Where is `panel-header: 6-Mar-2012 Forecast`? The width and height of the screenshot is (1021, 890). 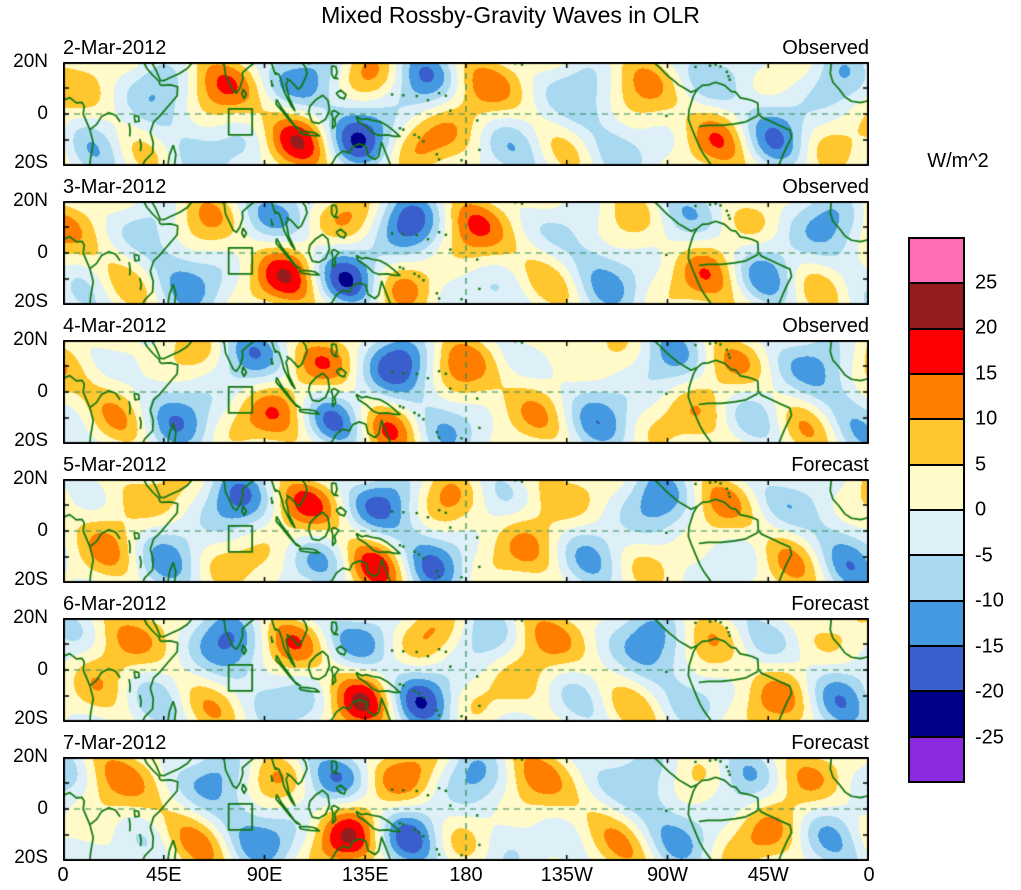 panel-header: 6-Mar-2012 Forecast is located at coordinates (466, 604).